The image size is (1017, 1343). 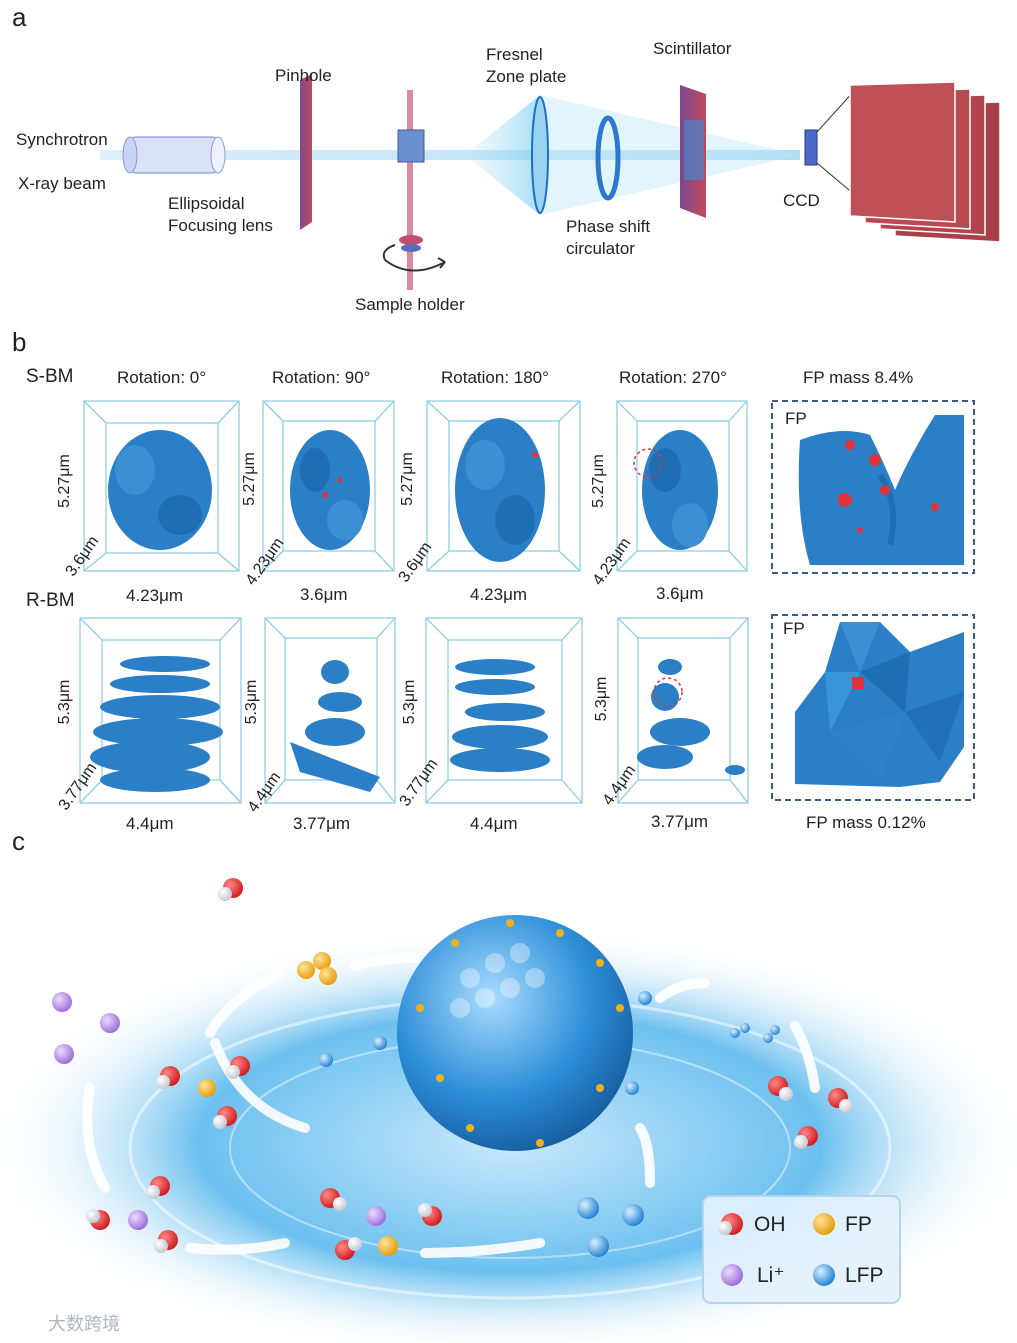 What do you see at coordinates (324, 594) in the screenshot?
I see `sbm-width-1: 3.6μm` at bounding box center [324, 594].